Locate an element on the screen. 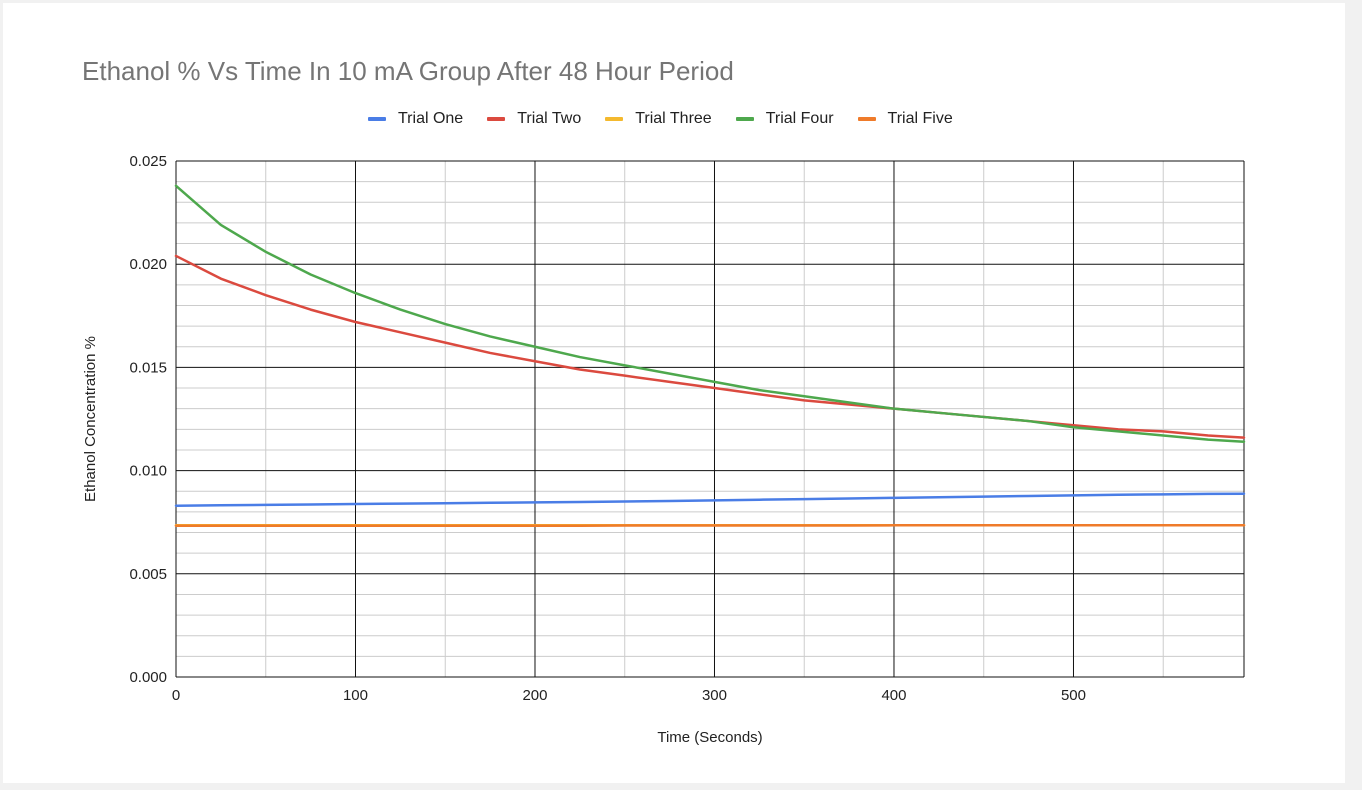 This screenshot has height=790, width=1362. x-tick-label: 300 is located at coordinates (714, 695).